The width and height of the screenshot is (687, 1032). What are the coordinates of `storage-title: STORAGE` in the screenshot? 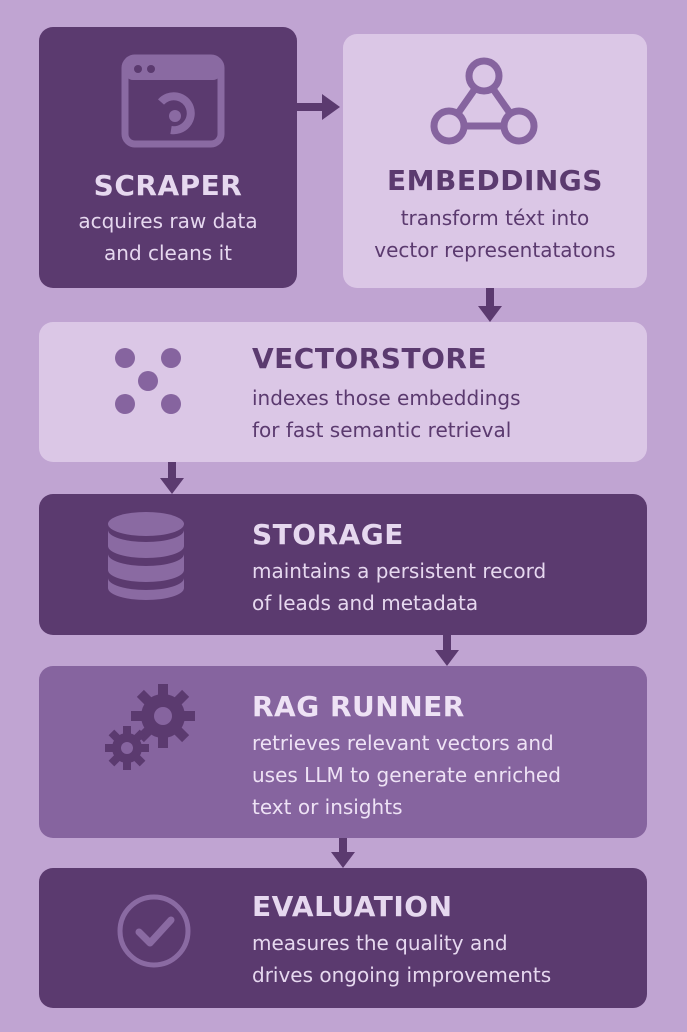 It's located at (328, 534).